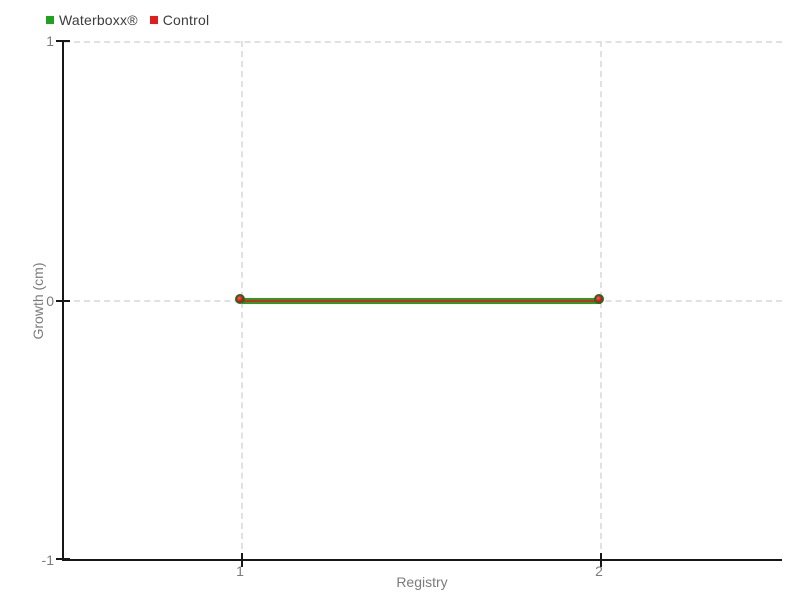 The image size is (800, 600). I want to click on control-swatch-icon, so click(153, 20).